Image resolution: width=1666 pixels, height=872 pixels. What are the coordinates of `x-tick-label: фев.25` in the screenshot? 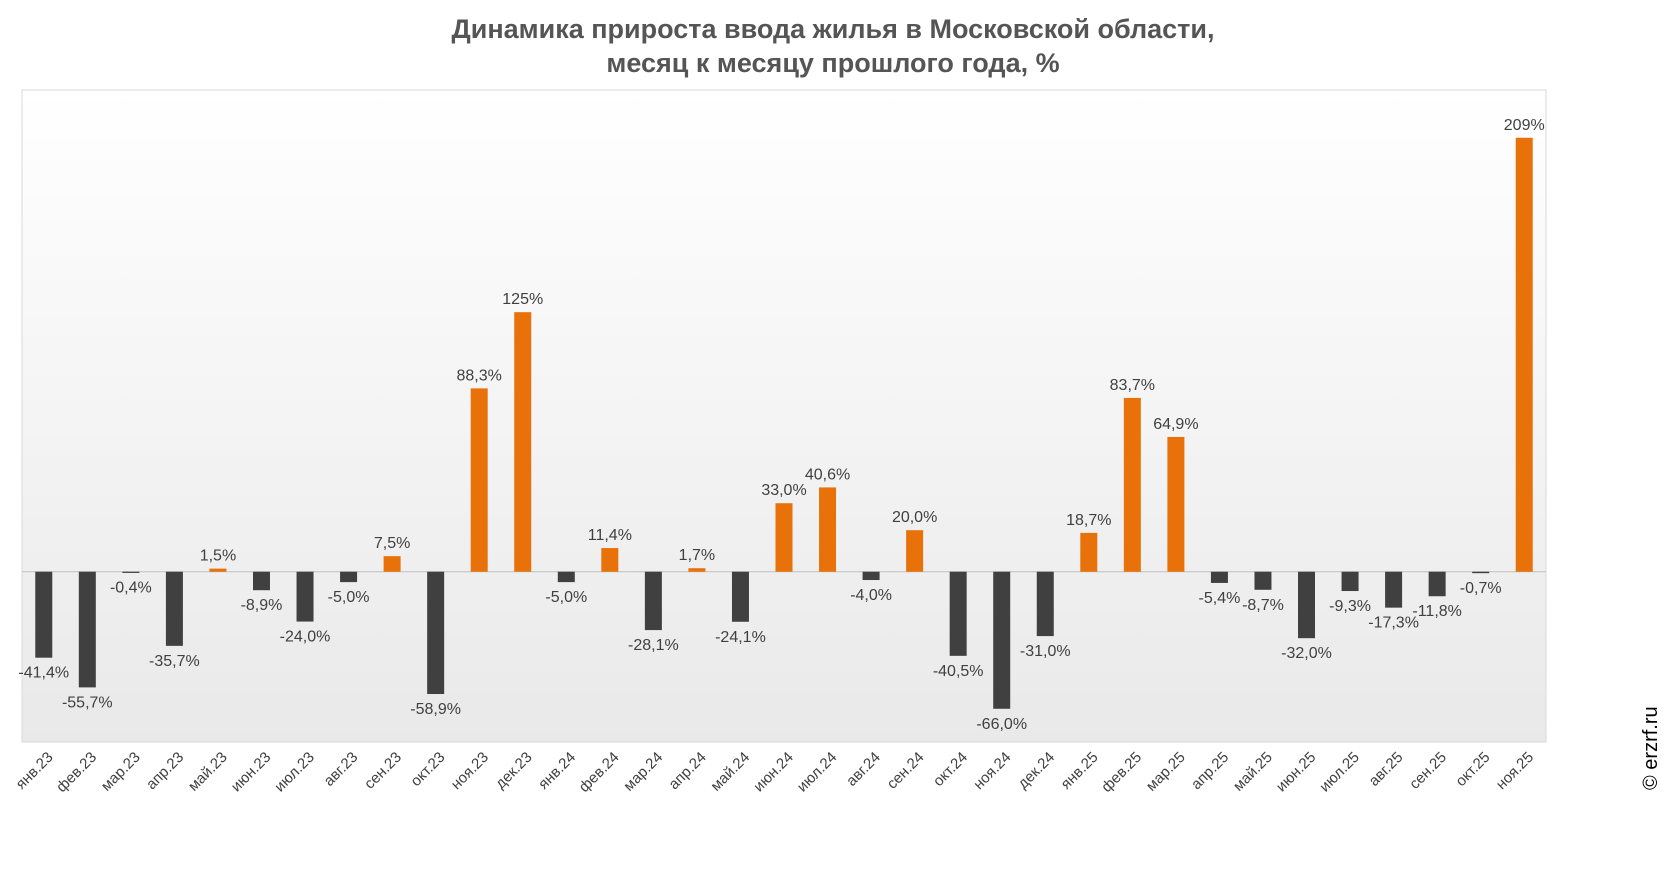 It's located at (1121, 772).